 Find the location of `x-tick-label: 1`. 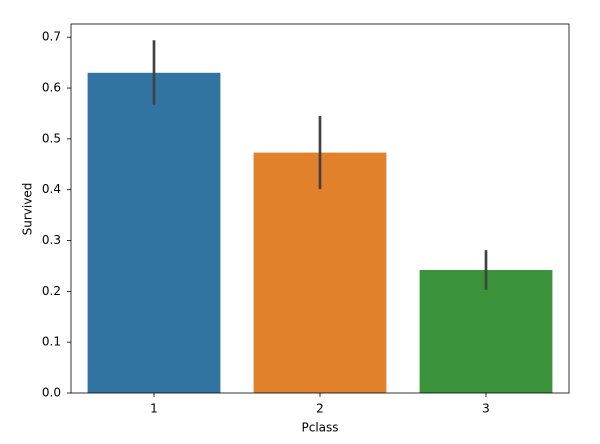

x-tick-label: 1 is located at coordinates (154, 409).